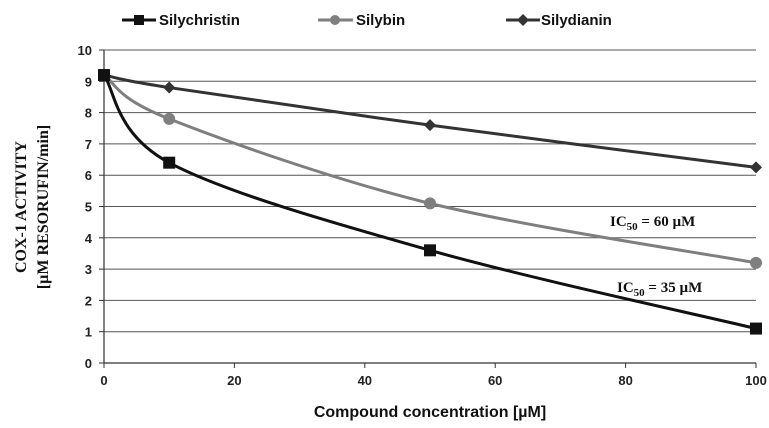 The image size is (769, 428). What do you see at coordinates (88, 363) in the screenshot?
I see `y-tick-label-0: 0` at bounding box center [88, 363].